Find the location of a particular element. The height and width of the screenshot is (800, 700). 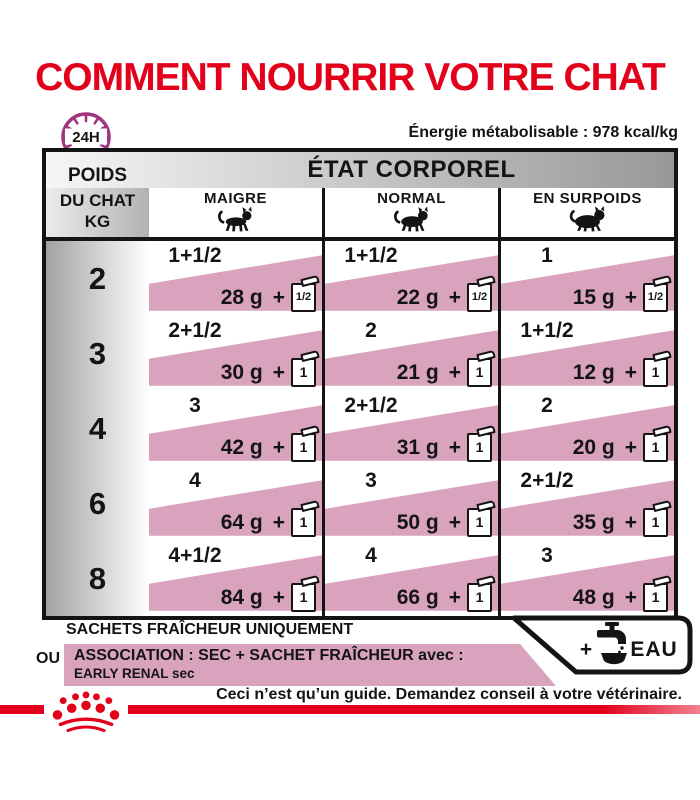

pouches-only-value: 4+1/2 is located at coordinates (195, 555).